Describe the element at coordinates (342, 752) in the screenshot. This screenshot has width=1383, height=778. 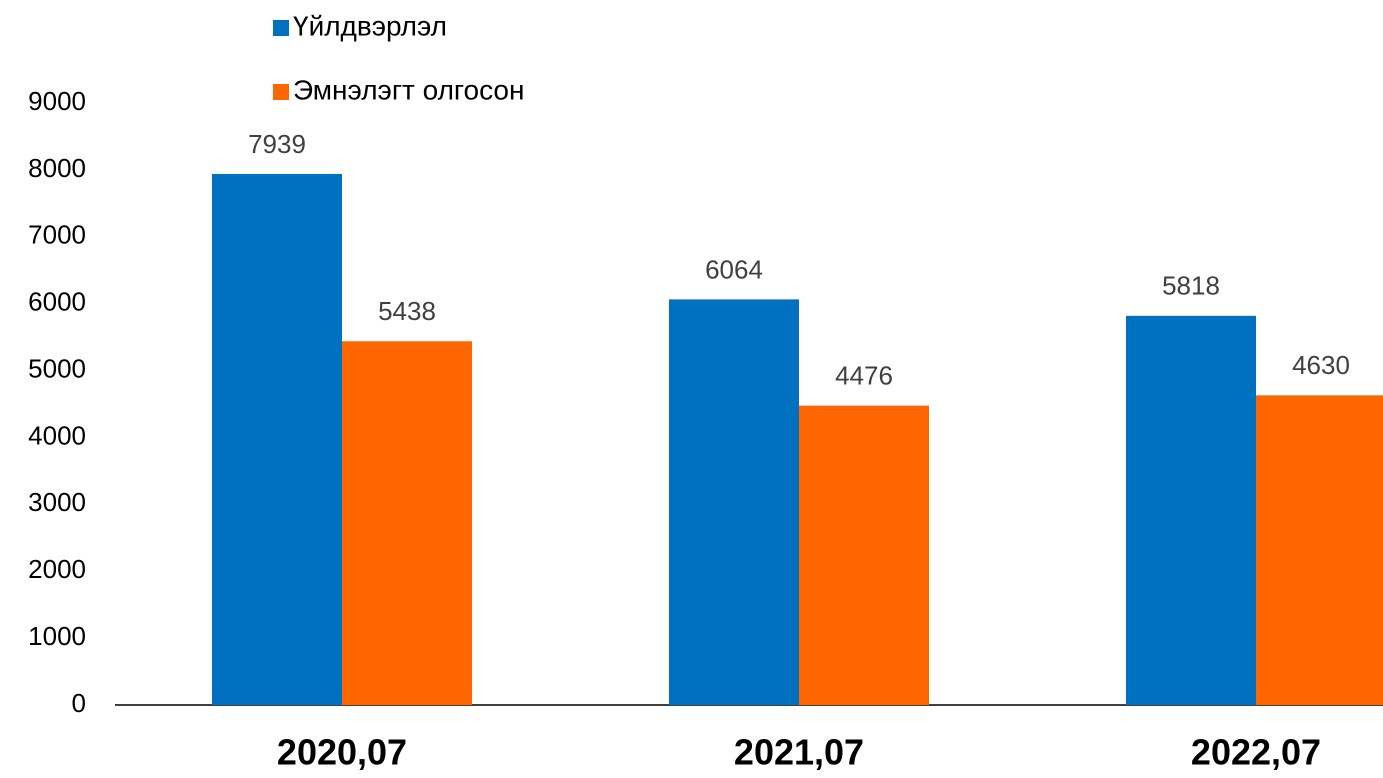
I see `x-tick-label: 2020,07` at that location.